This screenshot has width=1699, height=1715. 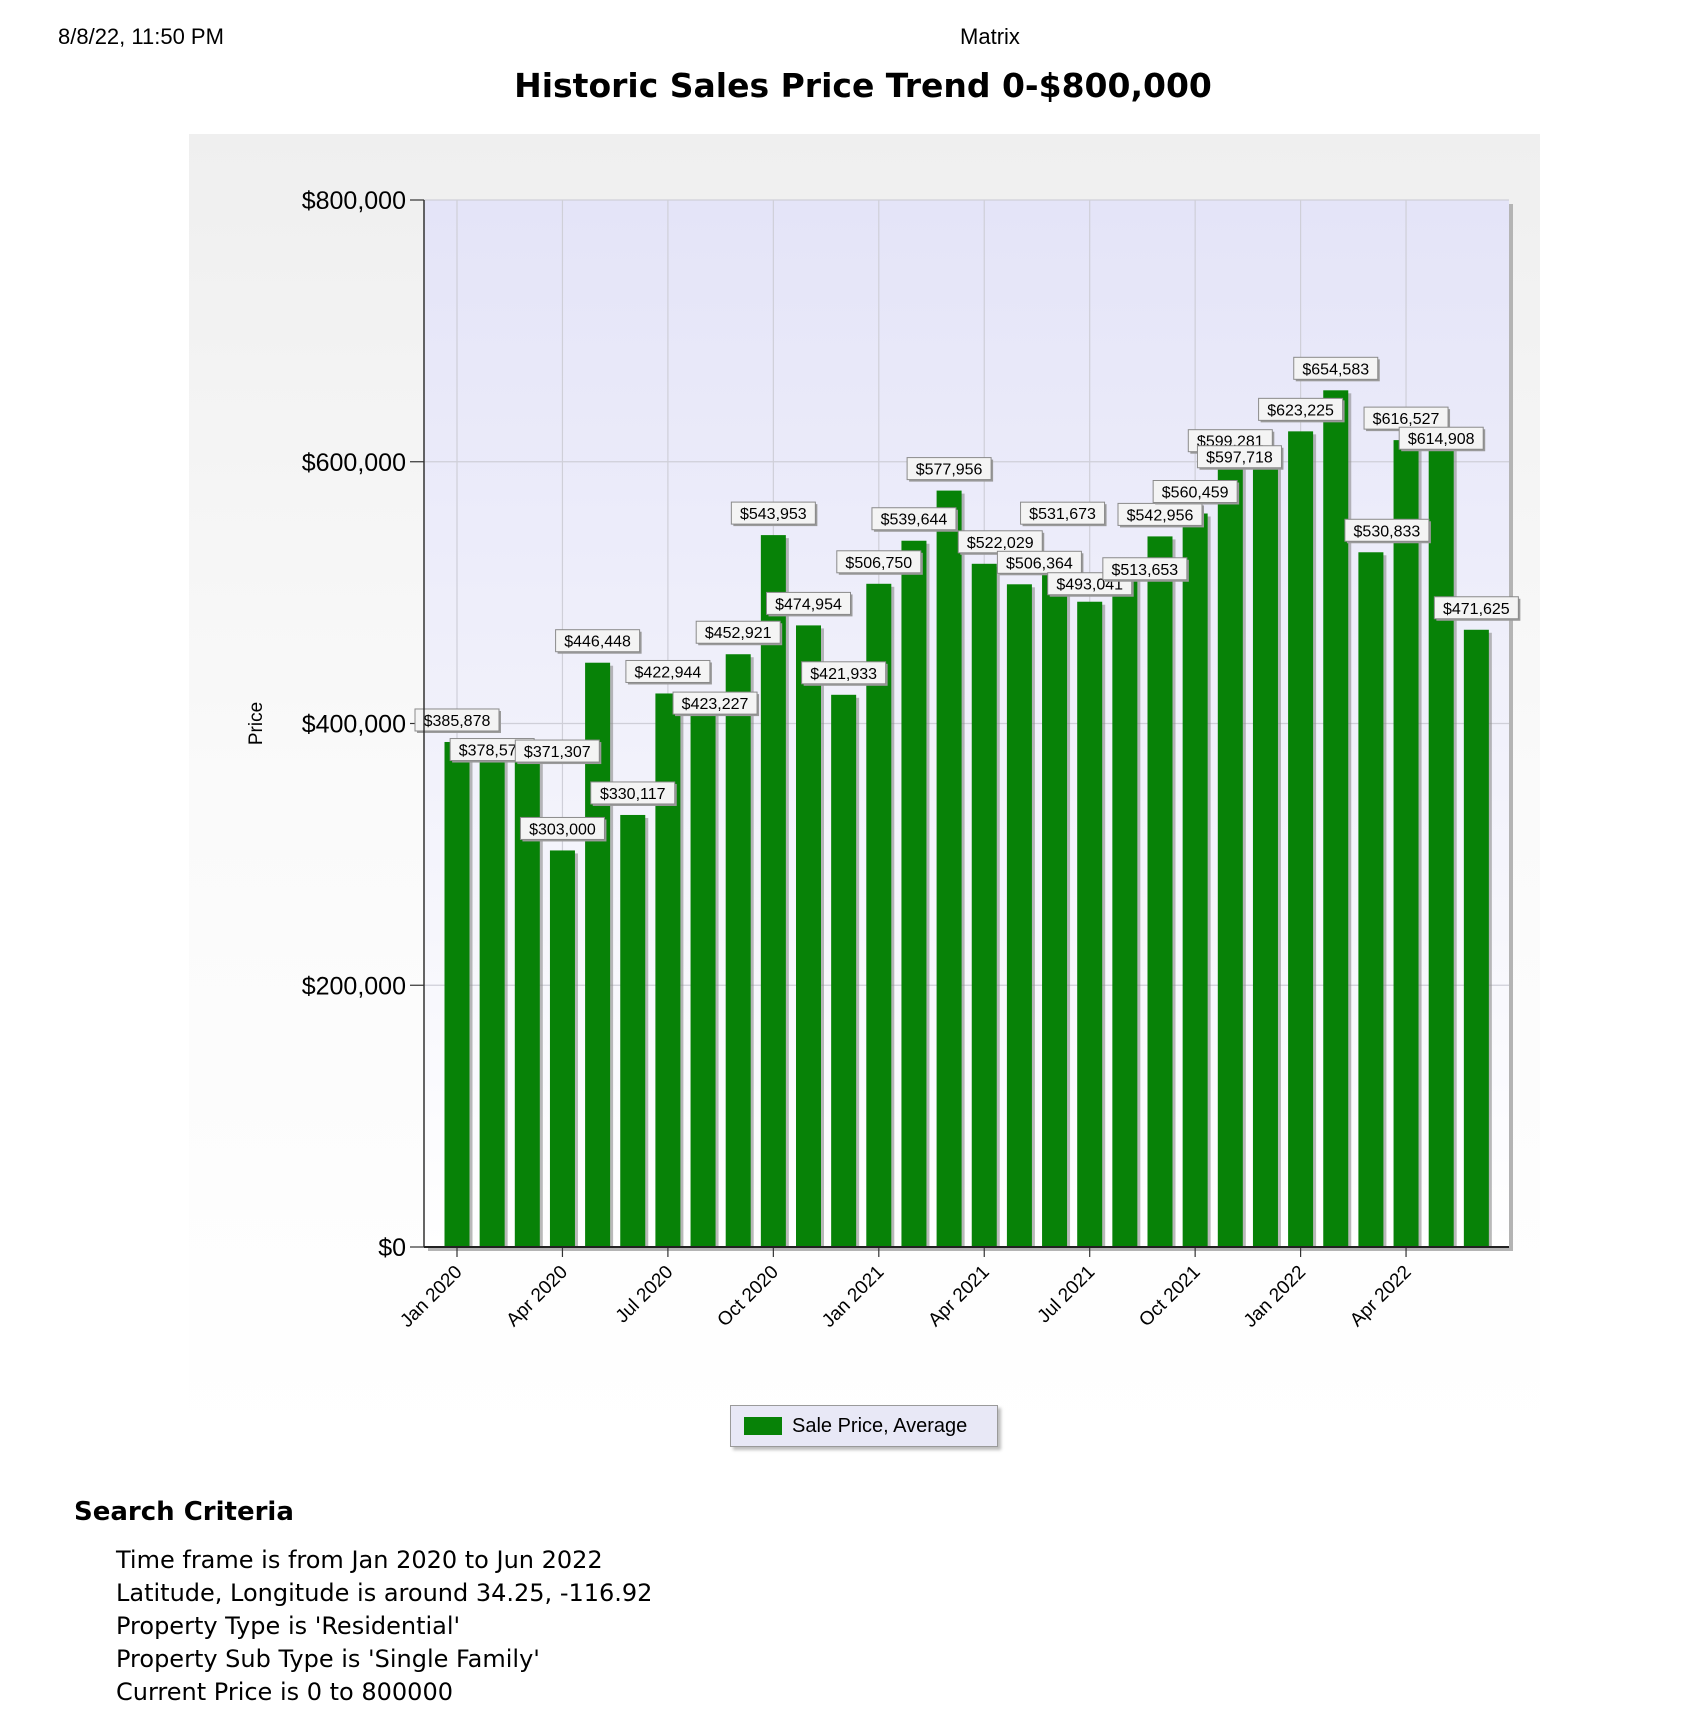 What do you see at coordinates (1275, 1297) in the screenshot?
I see `x-tick-label: Jan 2022` at bounding box center [1275, 1297].